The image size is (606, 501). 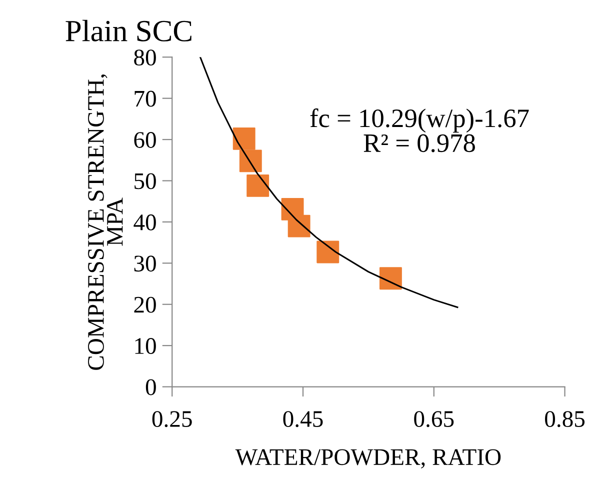 What do you see at coordinates (303, 419) in the screenshot?
I see `x-tick-label: 0.45` at bounding box center [303, 419].